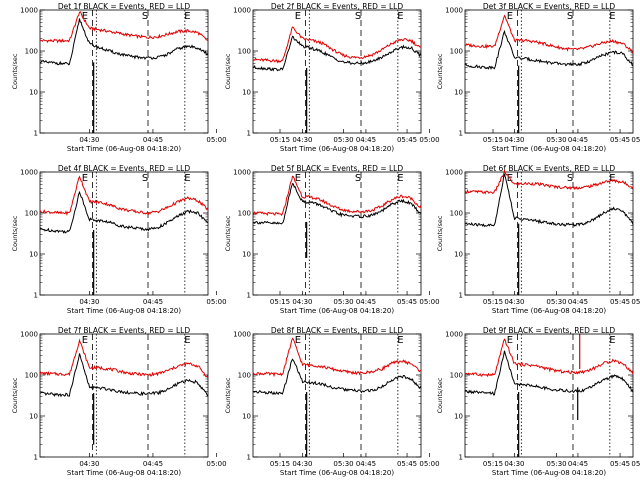 This screenshot has width=640, height=480. Describe the element at coordinates (337, 6) in the screenshot. I see `panel-title: Det 2f BLACK = Events, RED = LLD` at that location.